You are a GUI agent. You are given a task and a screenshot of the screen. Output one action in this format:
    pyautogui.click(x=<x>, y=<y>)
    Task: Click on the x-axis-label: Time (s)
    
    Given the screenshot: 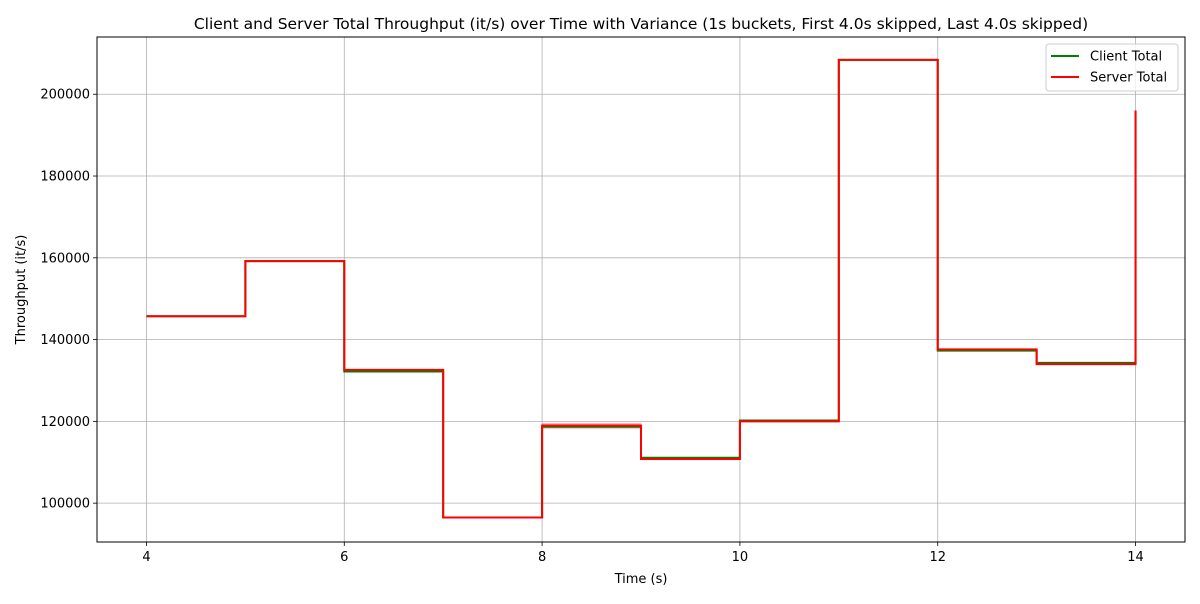 What is the action you would take?
    pyautogui.click(x=641, y=579)
    